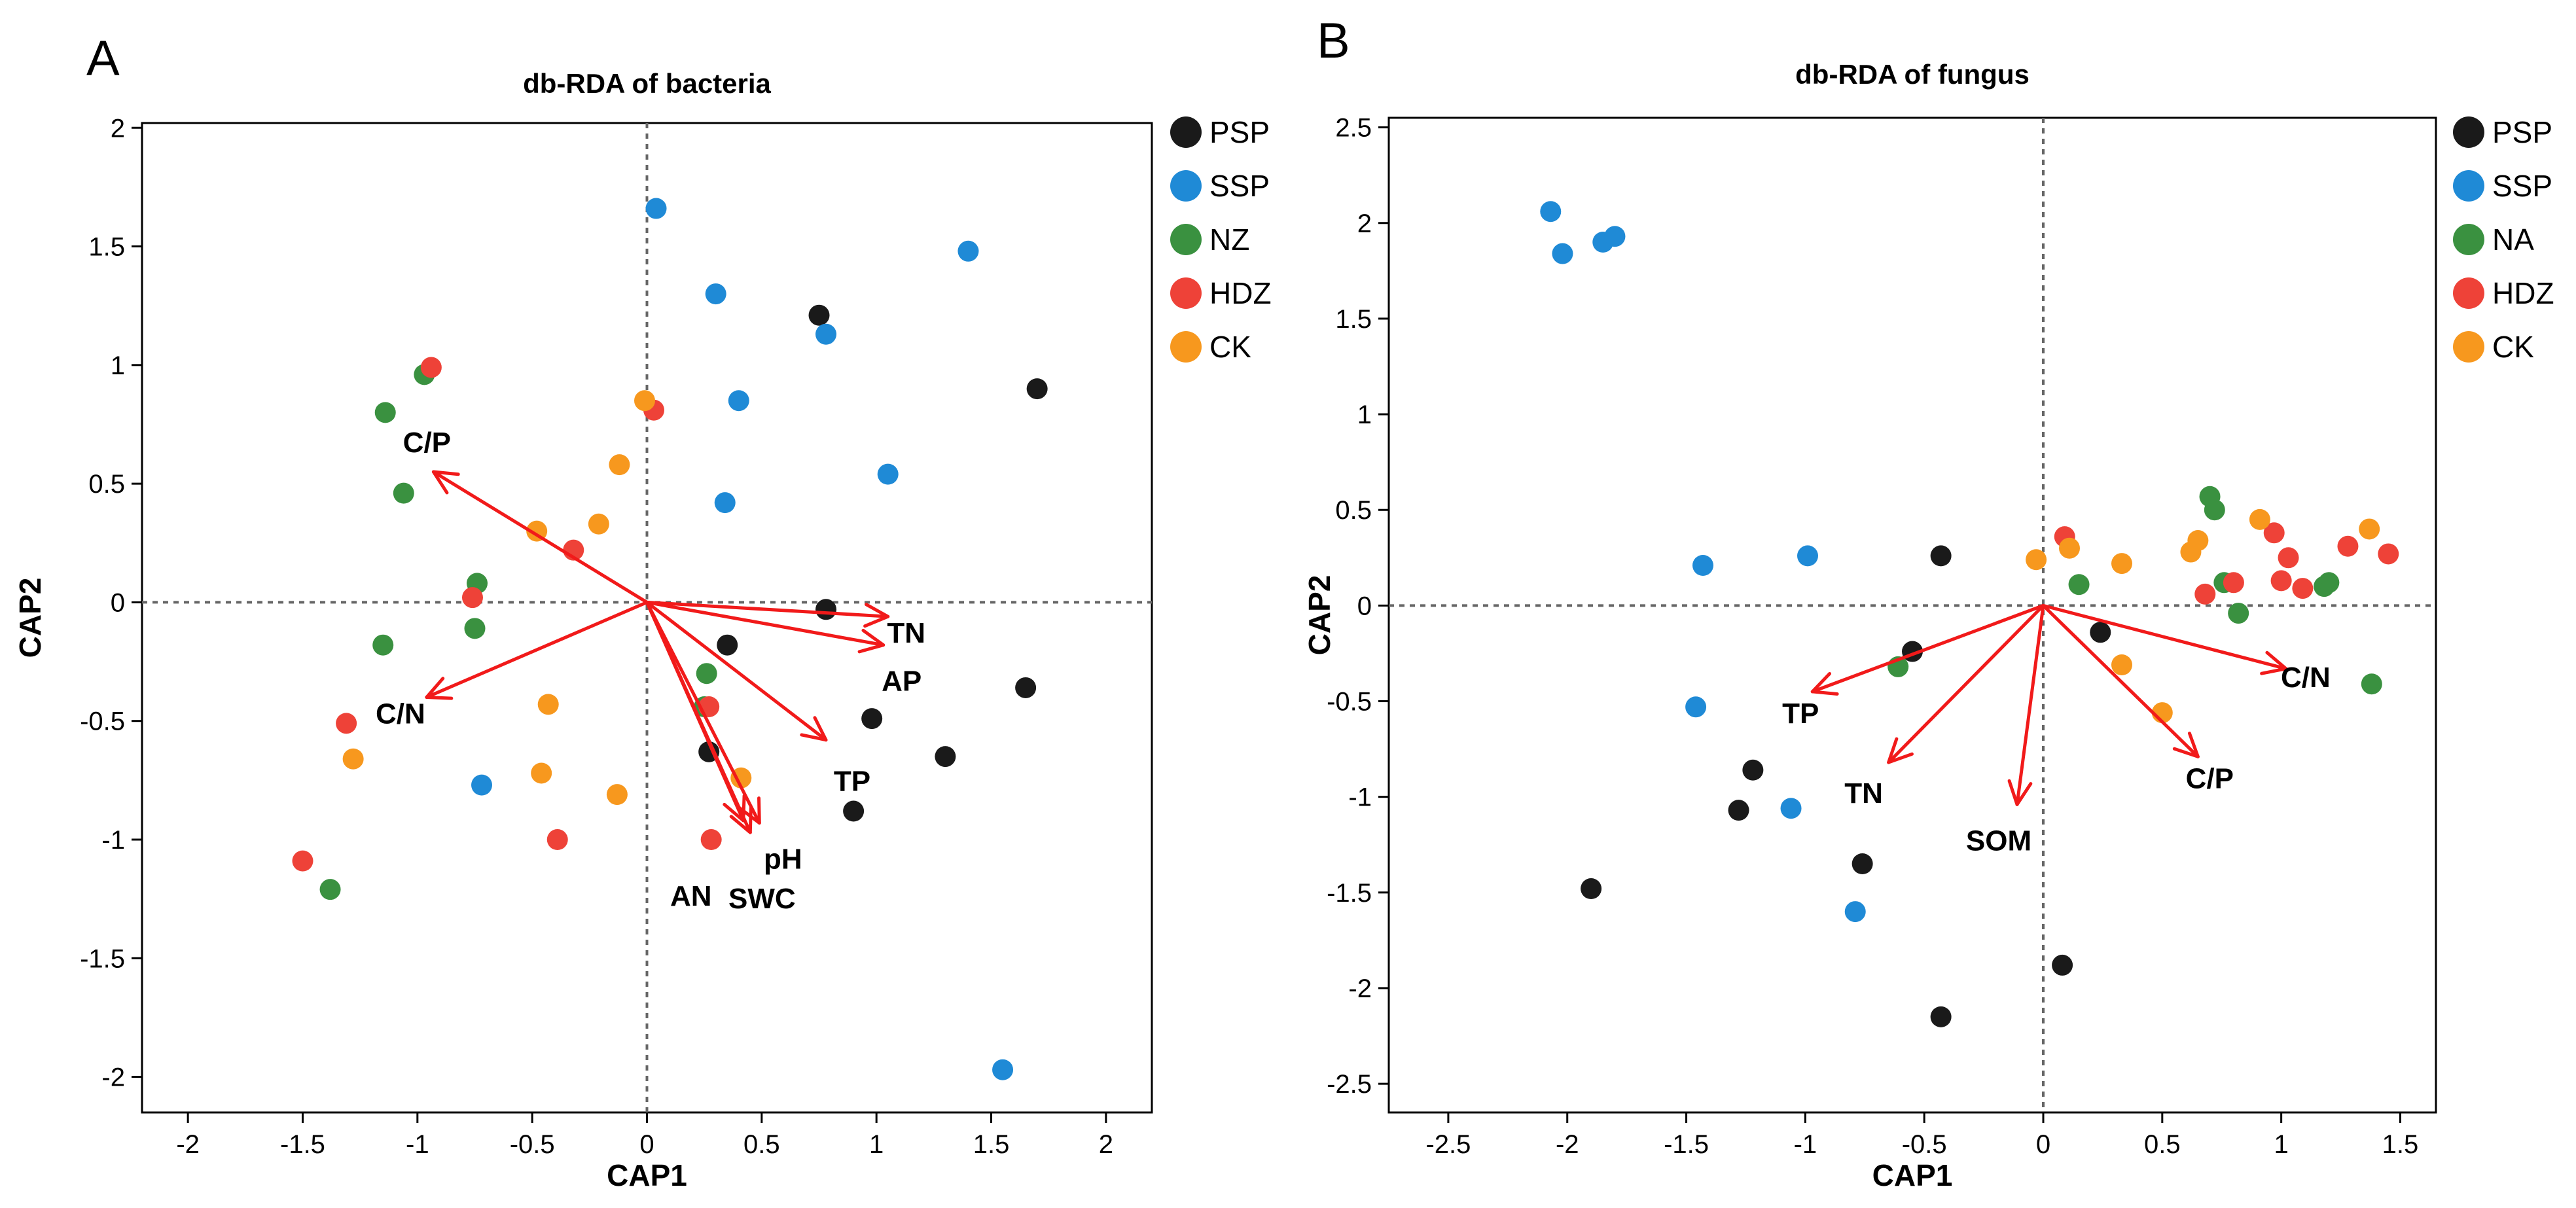 The height and width of the screenshot is (1208, 2576). Describe the element at coordinates (1349, 893) in the screenshot. I see `panel-b-y-tick-label: -1.5` at that location.